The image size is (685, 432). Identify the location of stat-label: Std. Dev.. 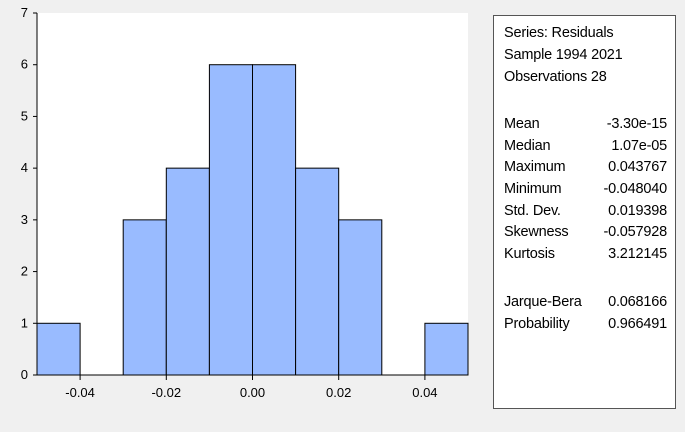
(532, 210).